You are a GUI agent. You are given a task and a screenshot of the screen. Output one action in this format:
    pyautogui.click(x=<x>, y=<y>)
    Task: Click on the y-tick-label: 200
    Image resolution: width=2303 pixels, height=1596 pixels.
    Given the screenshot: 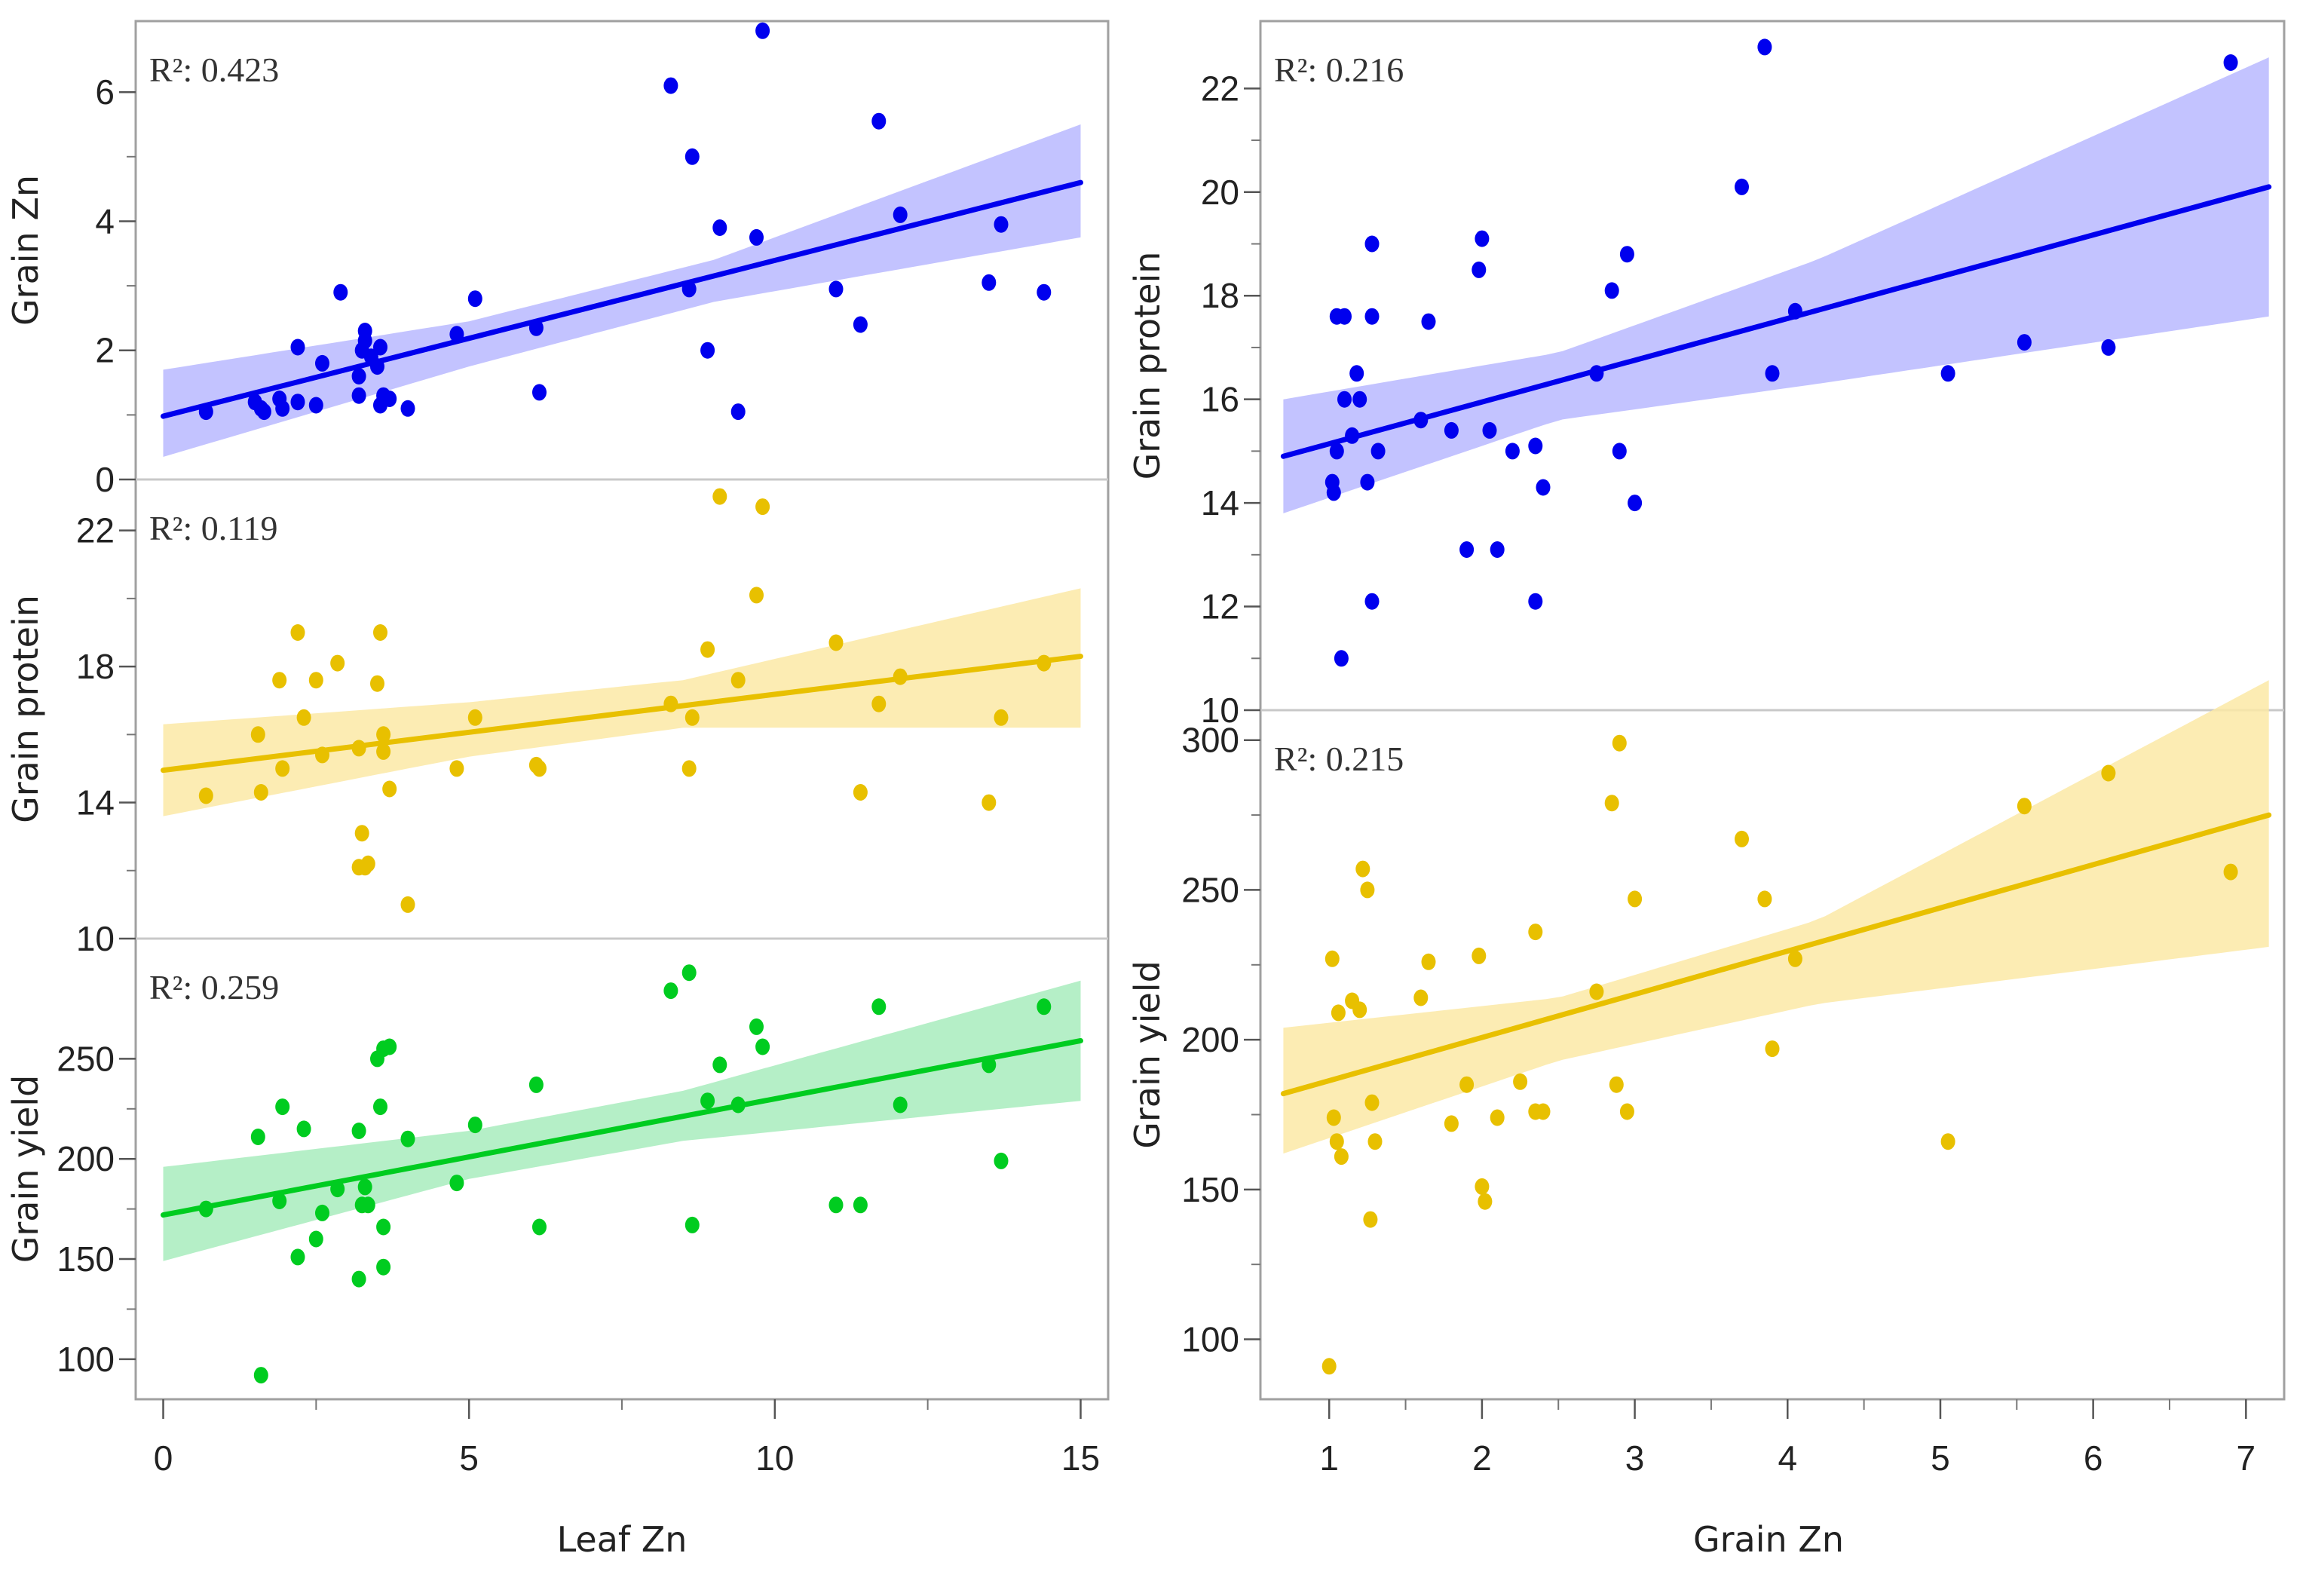 What is the action you would take?
    pyautogui.click(x=86, y=1158)
    